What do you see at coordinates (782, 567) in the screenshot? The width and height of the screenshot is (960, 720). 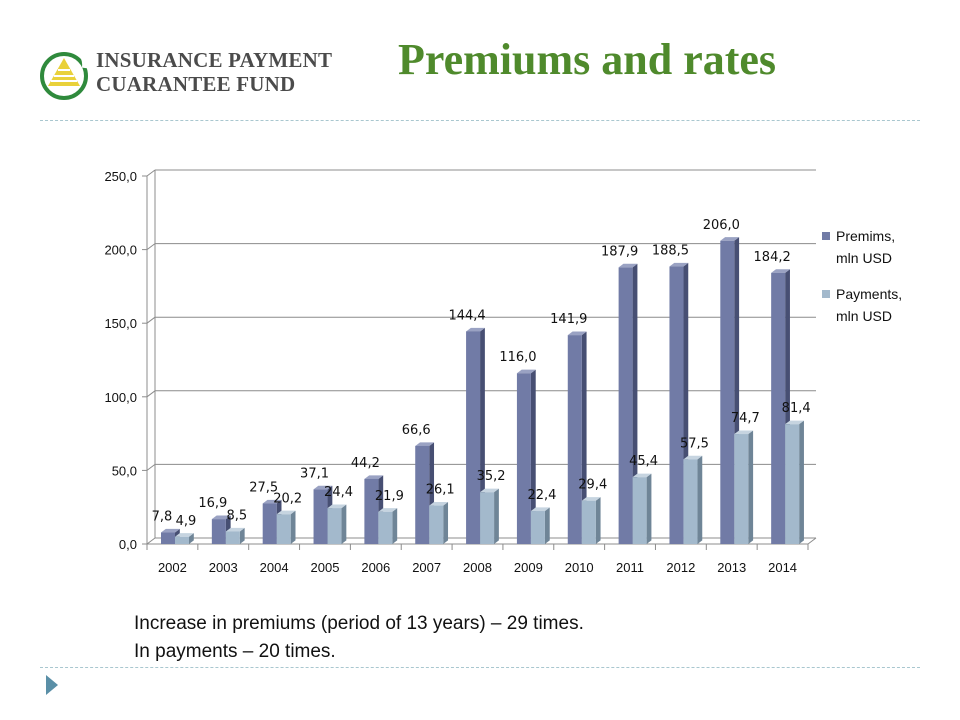 I see `x-tick-label: 2014` at bounding box center [782, 567].